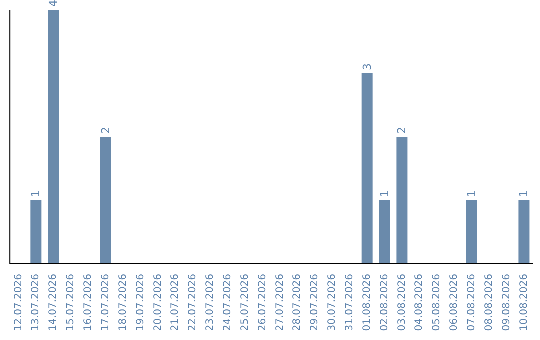 The height and width of the screenshot is (340, 540). What do you see at coordinates (193, 303) in the screenshot?
I see `x-tick-label: 22.07.2026` at bounding box center [193, 303].